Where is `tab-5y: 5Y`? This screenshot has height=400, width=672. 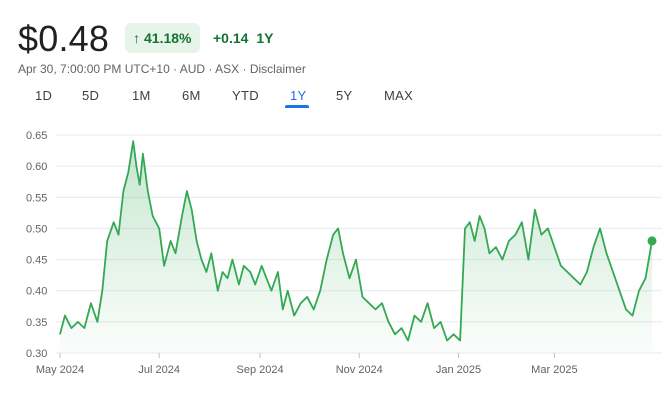 tab-5y: 5Y is located at coordinates (344, 95).